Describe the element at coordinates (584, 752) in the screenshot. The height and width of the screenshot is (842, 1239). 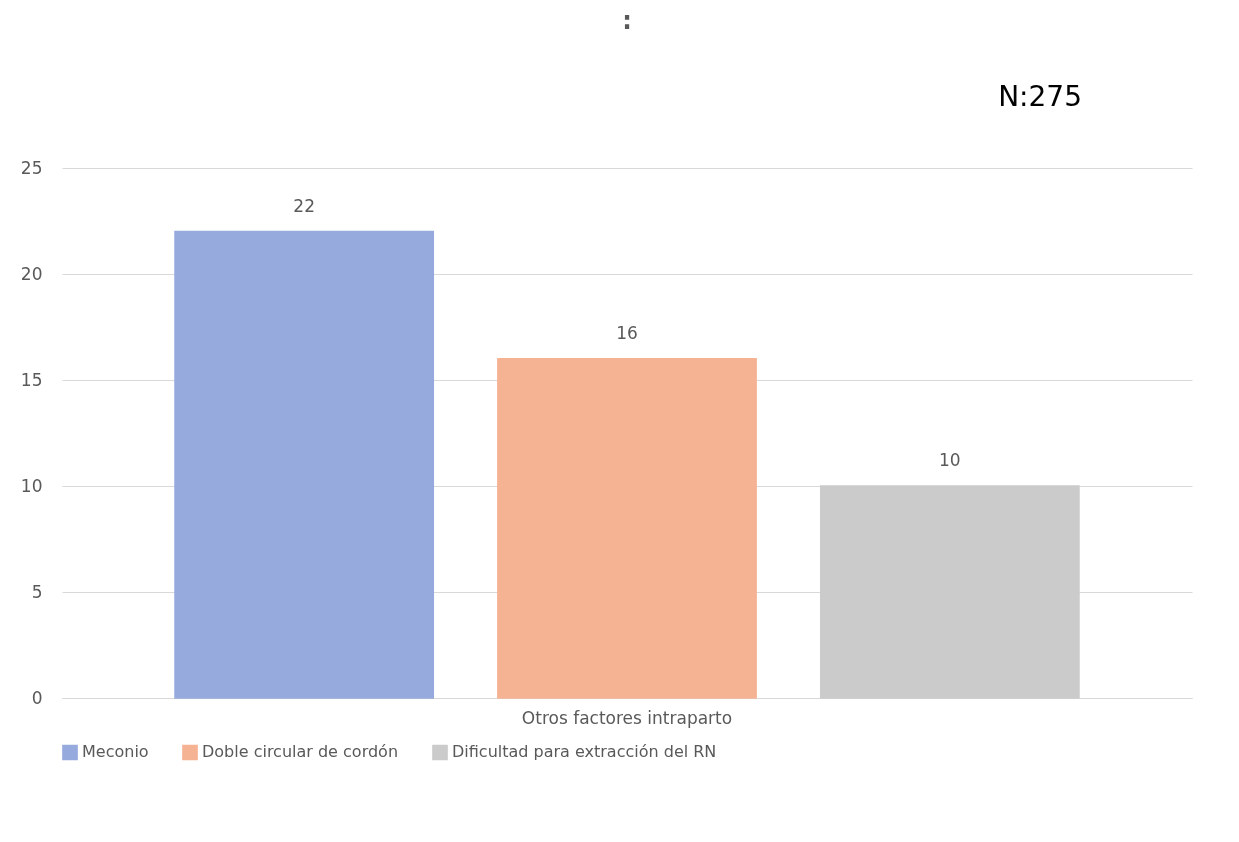
I see `legend-label: Dificultad para extracción del RN` at that location.